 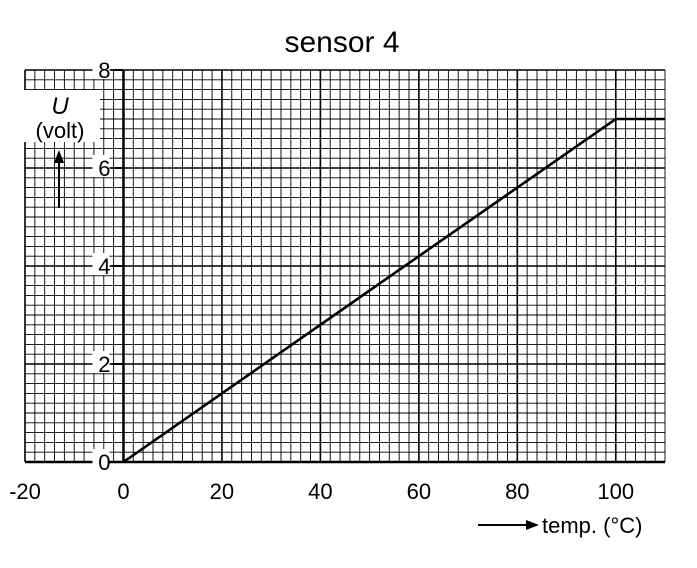 What do you see at coordinates (508, 525) in the screenshot?
I see `x-axis-arrow-icon` at bounding box center [508, 525].